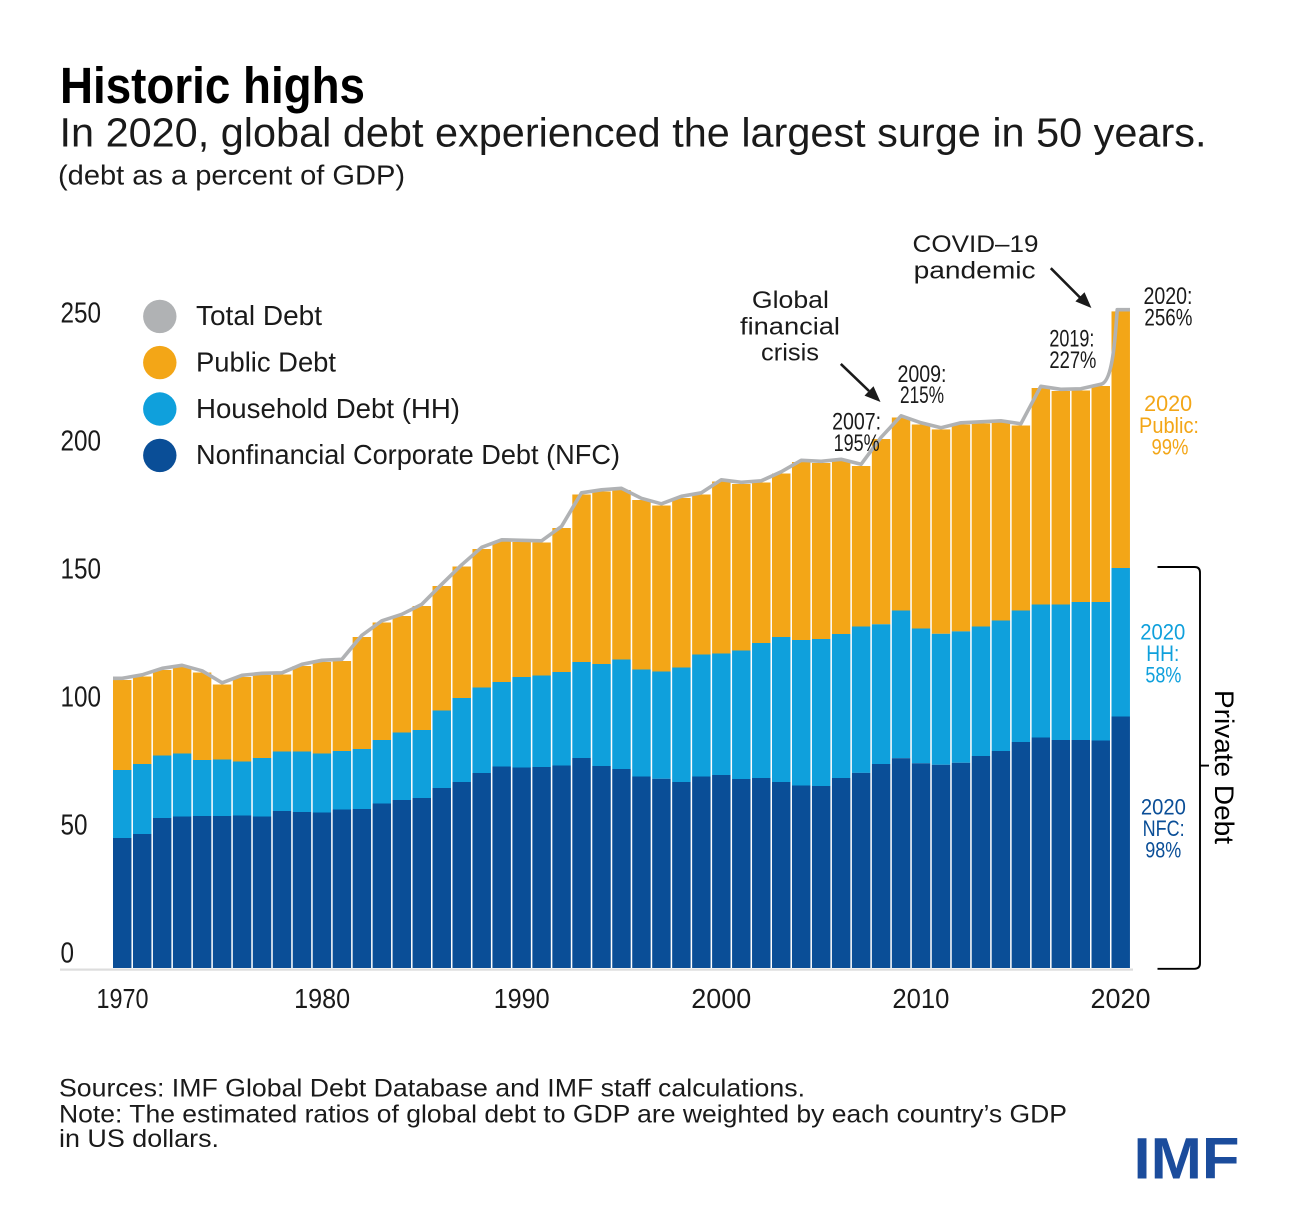  What do you see at coordinates (81, 570) in the screenshot?
I see `svg-text: 150` at bounding box center [81, 570].